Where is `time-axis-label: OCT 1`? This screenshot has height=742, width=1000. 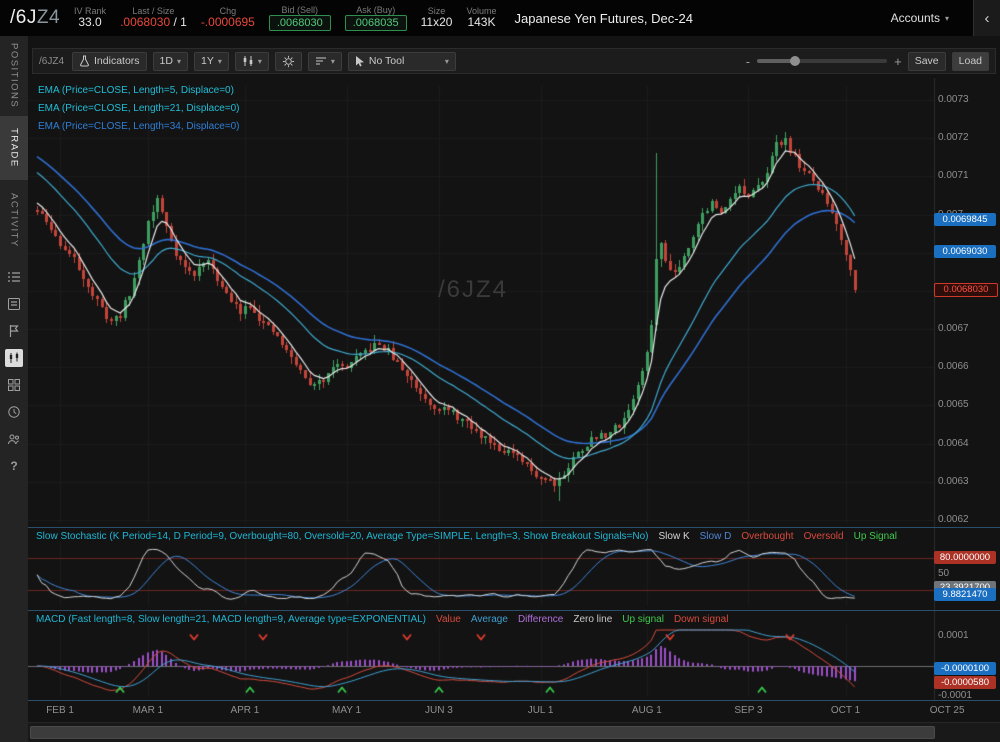 time-axis-label: OCT 1 is located at coordinates (845, 710).